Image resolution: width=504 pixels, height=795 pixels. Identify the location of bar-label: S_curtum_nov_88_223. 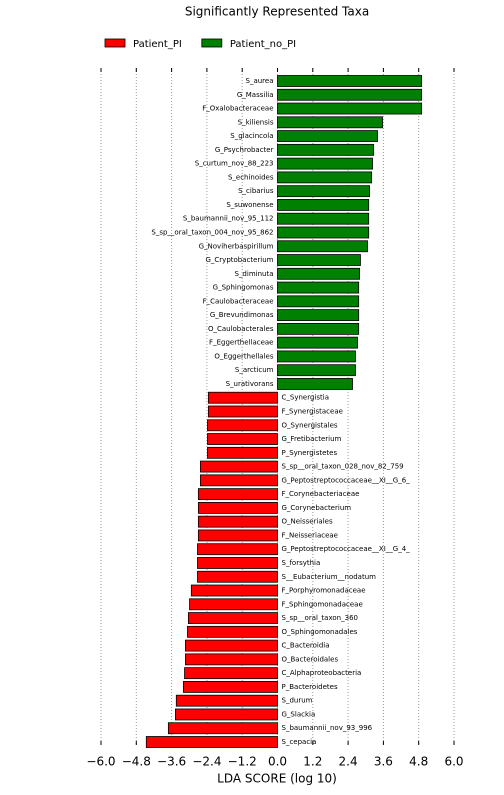
(234, 164).